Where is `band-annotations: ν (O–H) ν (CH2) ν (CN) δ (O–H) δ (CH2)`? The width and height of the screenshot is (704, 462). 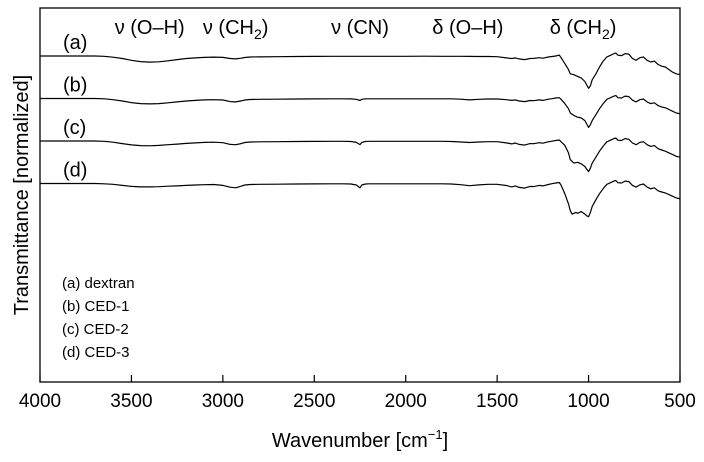
band-annotations: ν (O–H) ν (CH2) ν (CN) δ (O–H) δ (CH2) is located at coordinates (366, 29).